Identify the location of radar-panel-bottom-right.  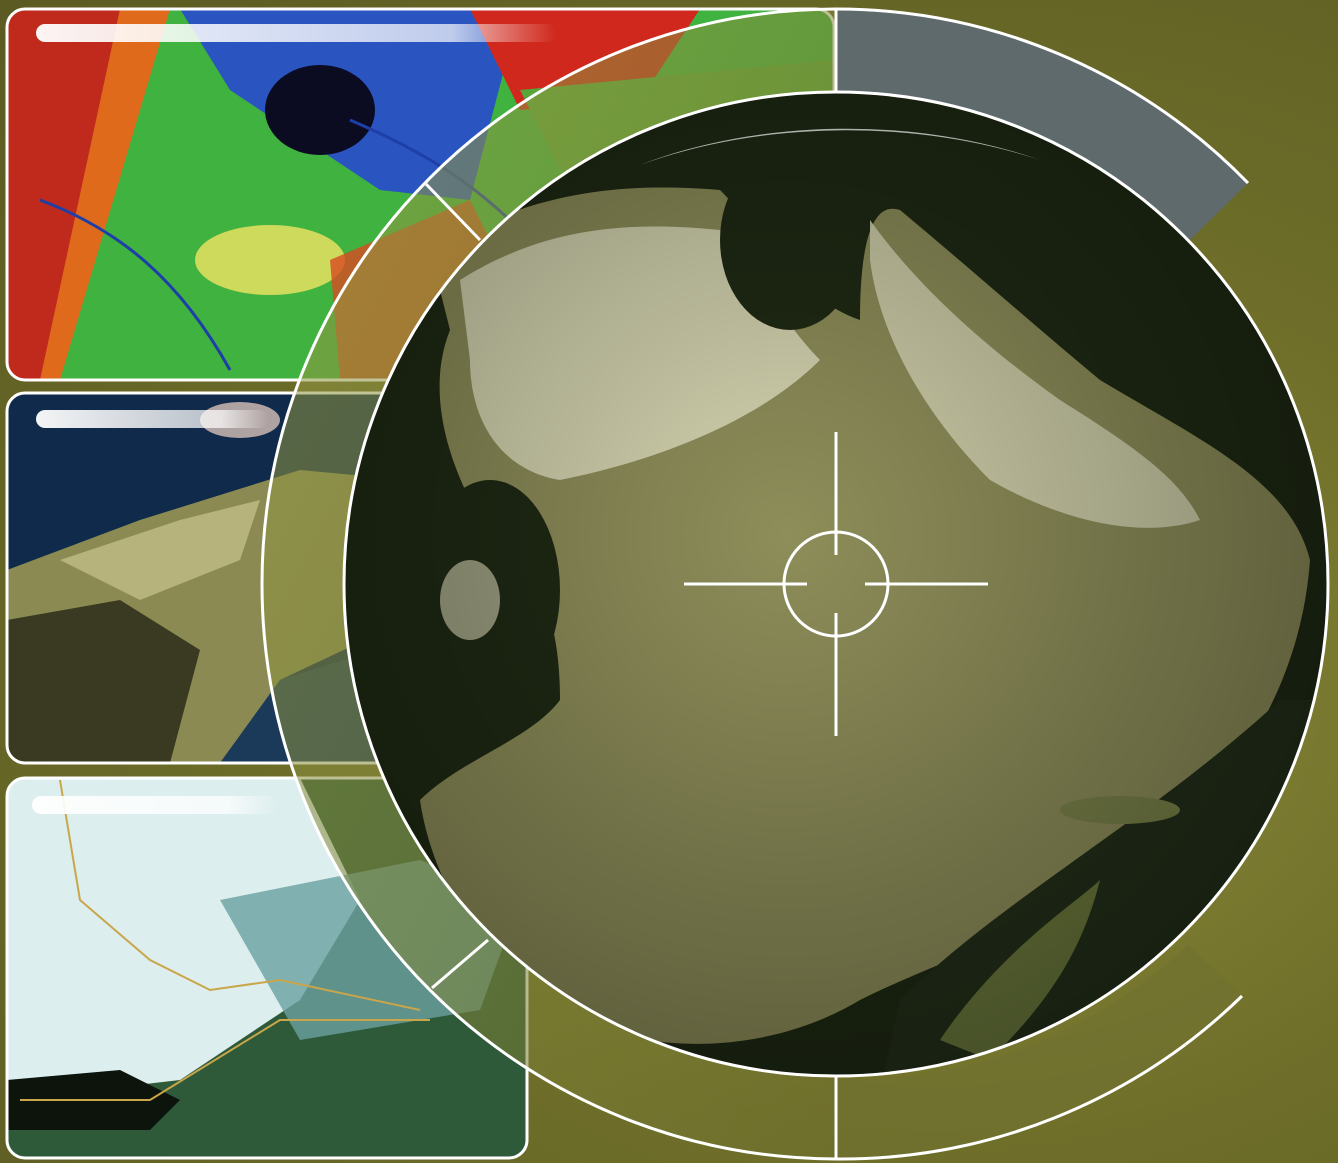
(1039, 1052).